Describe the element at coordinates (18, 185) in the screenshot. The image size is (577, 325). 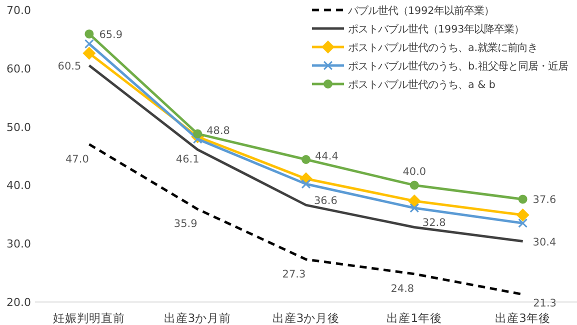
I see `y-tick-label: 40.0` at that location.